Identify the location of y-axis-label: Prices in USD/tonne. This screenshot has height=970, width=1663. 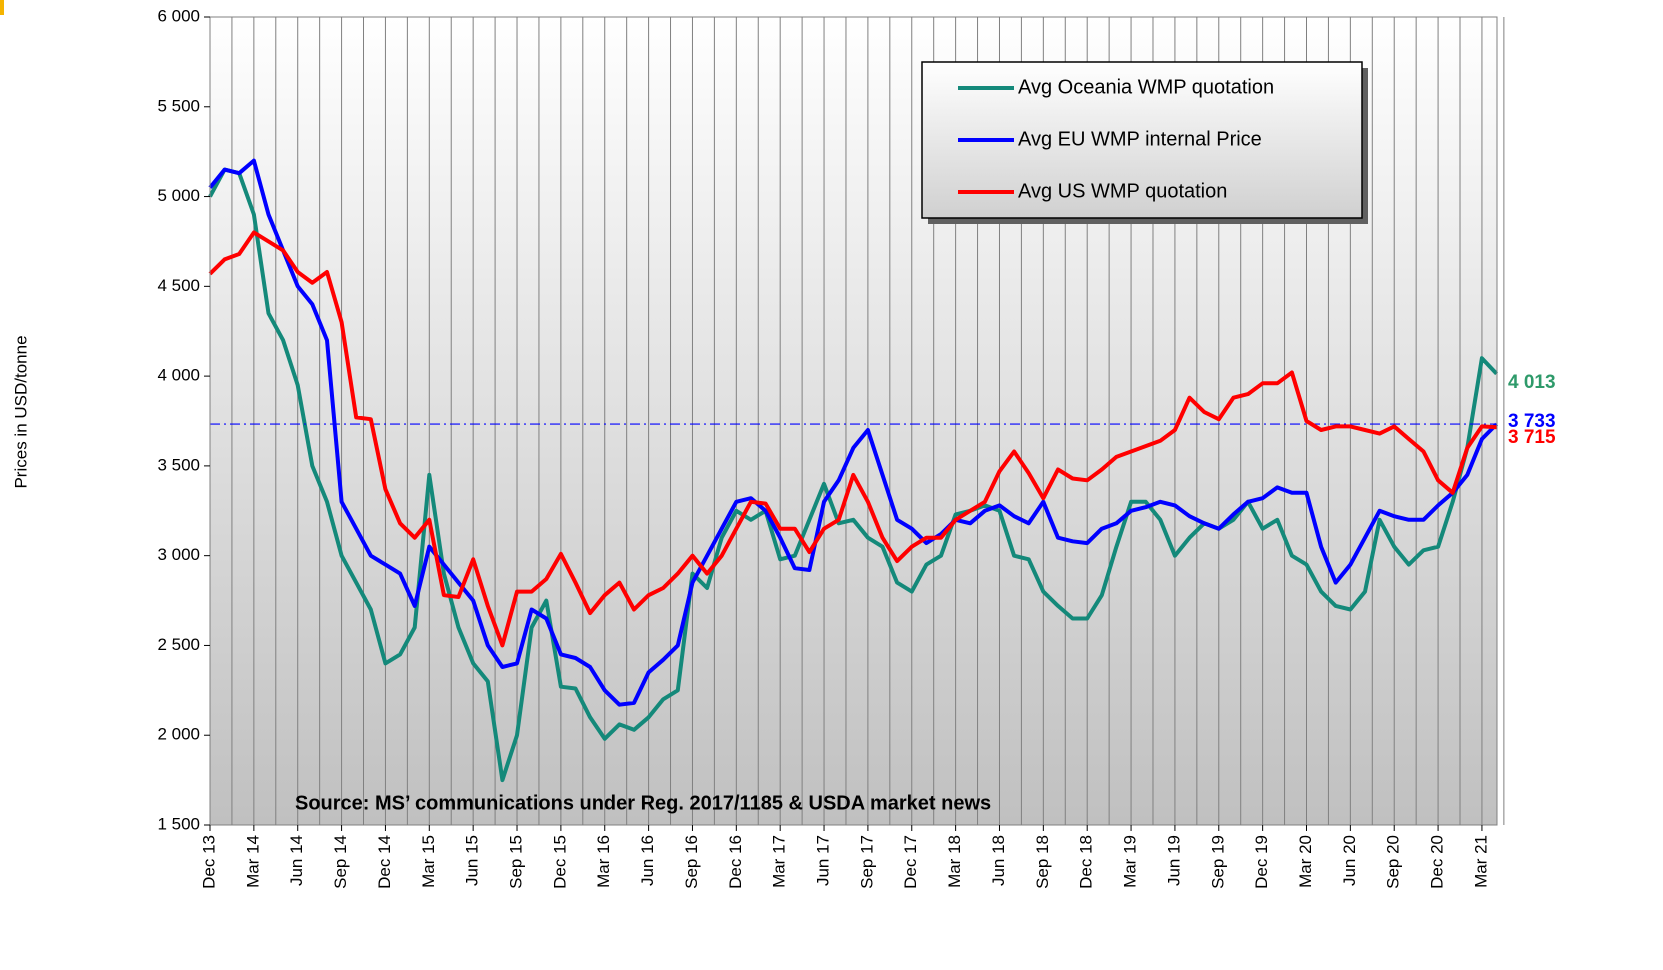
(20, 411).